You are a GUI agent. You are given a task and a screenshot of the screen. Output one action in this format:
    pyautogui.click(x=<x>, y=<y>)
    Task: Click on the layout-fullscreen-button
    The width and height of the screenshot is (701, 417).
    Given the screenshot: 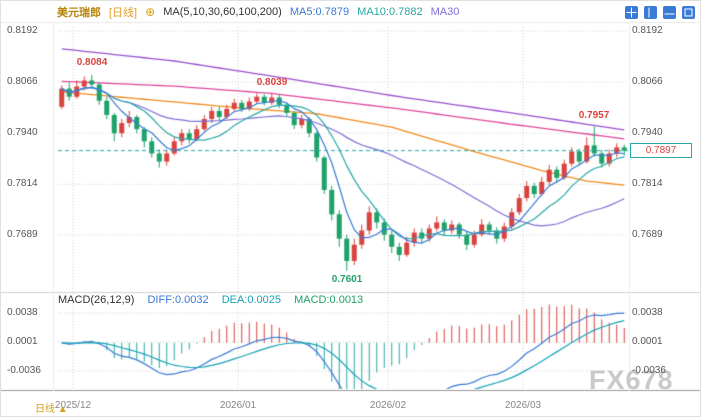 What is the action you would take?
    pyautogui.click(x=688, y=12)
    